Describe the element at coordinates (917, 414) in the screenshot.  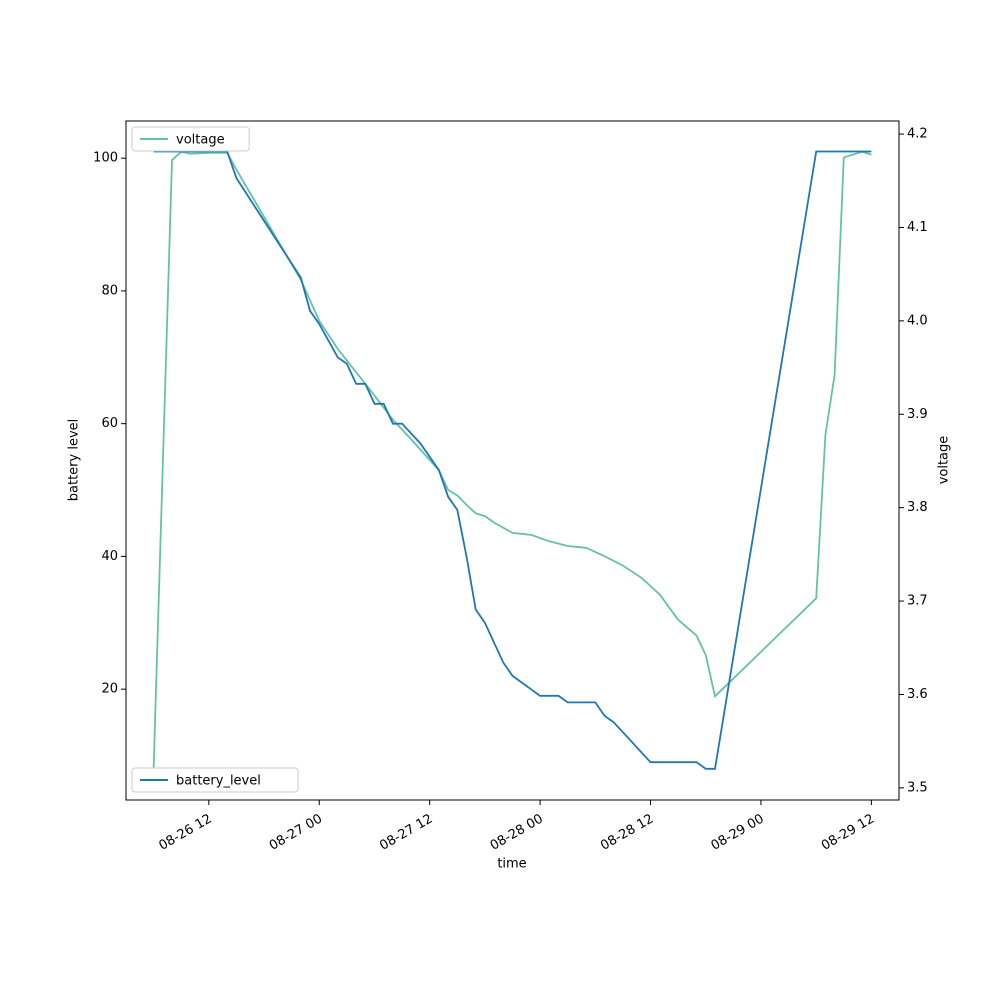
I see `y2-tick-label: 3.9` at that location.